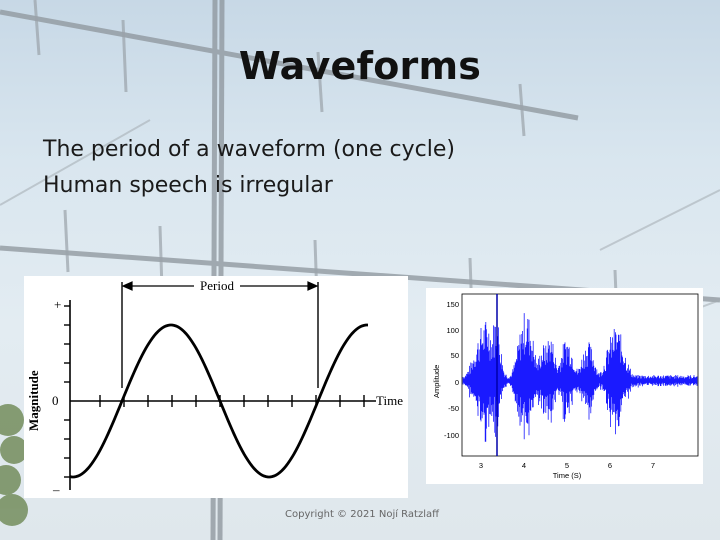 This screenshot has height=540, width=720. Describe the element at coordinates (567, 465) in the screenshot. I see `x-tick-label: 5` at that location.